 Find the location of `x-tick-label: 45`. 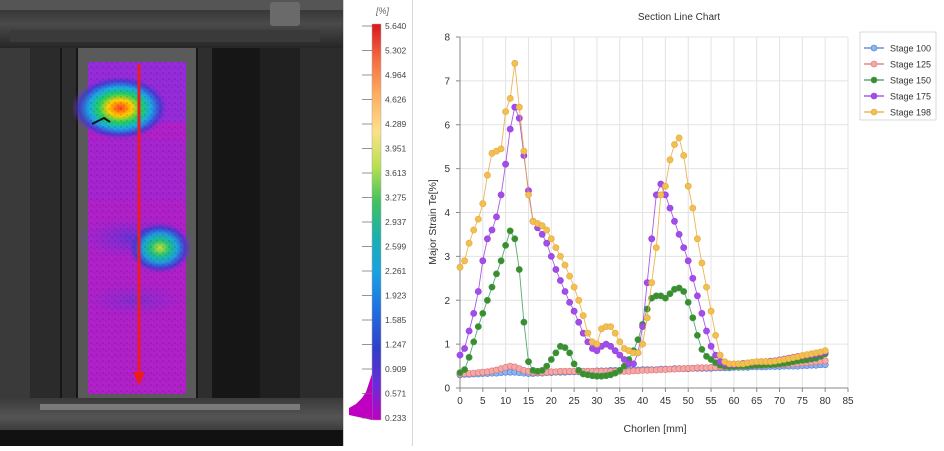

x-tick-label: 45 is located at coordinates (666, 401).